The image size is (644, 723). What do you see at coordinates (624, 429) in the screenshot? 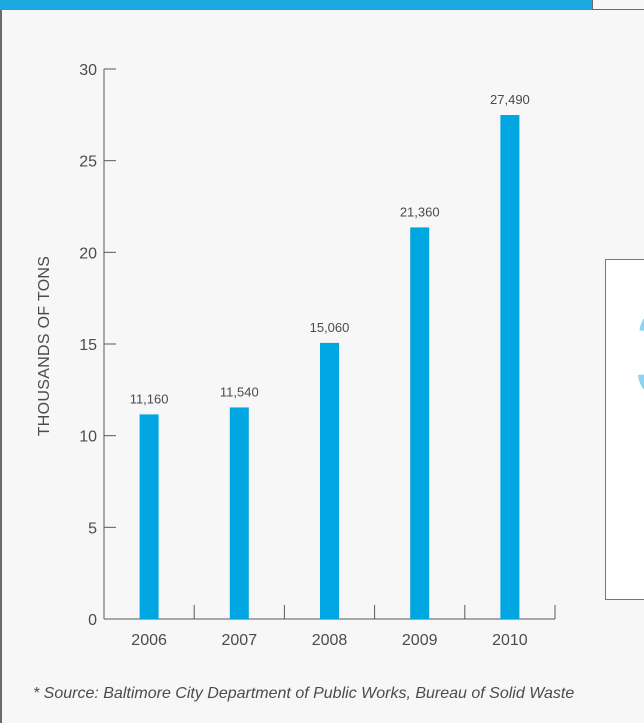
I see `side-callout-box: 3` at bounding box center [624, 429].